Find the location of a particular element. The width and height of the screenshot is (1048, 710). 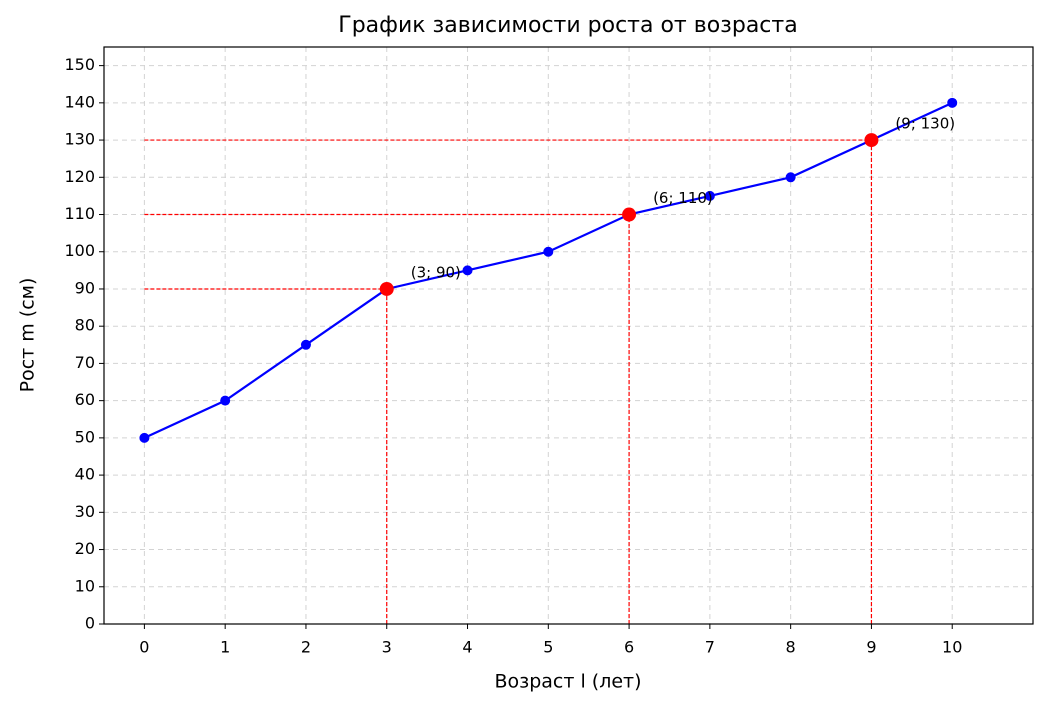

x-tick-label: 5 is located at coordinates (548, 647).